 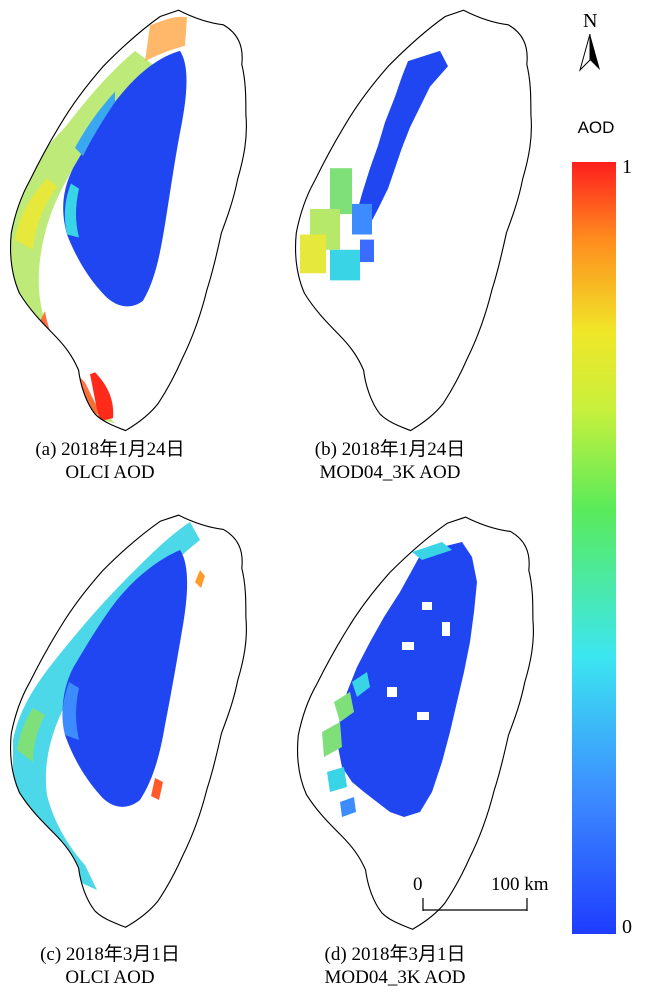 I want to click on scale-start-label: 0, so click(x=418, y=884).